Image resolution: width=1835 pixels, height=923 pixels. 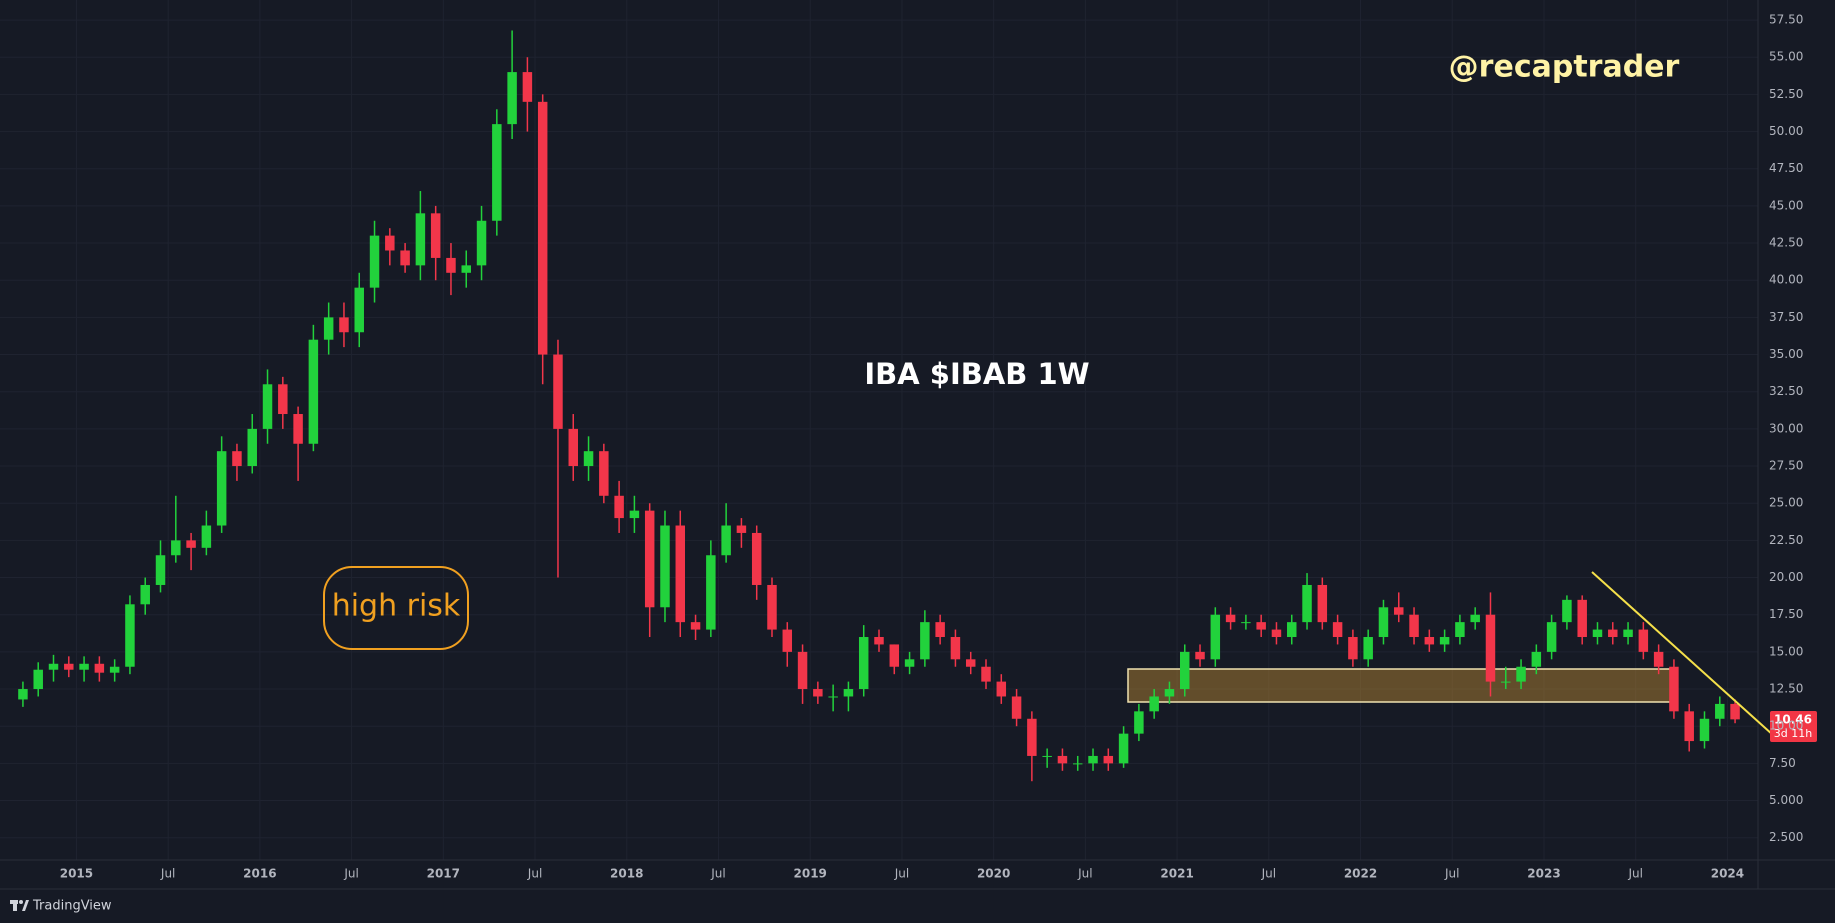 What do you see at coordinates (76, 874) in the screenshot?
I see `x-tick-label: 2015` at bounding box center [76, 874].